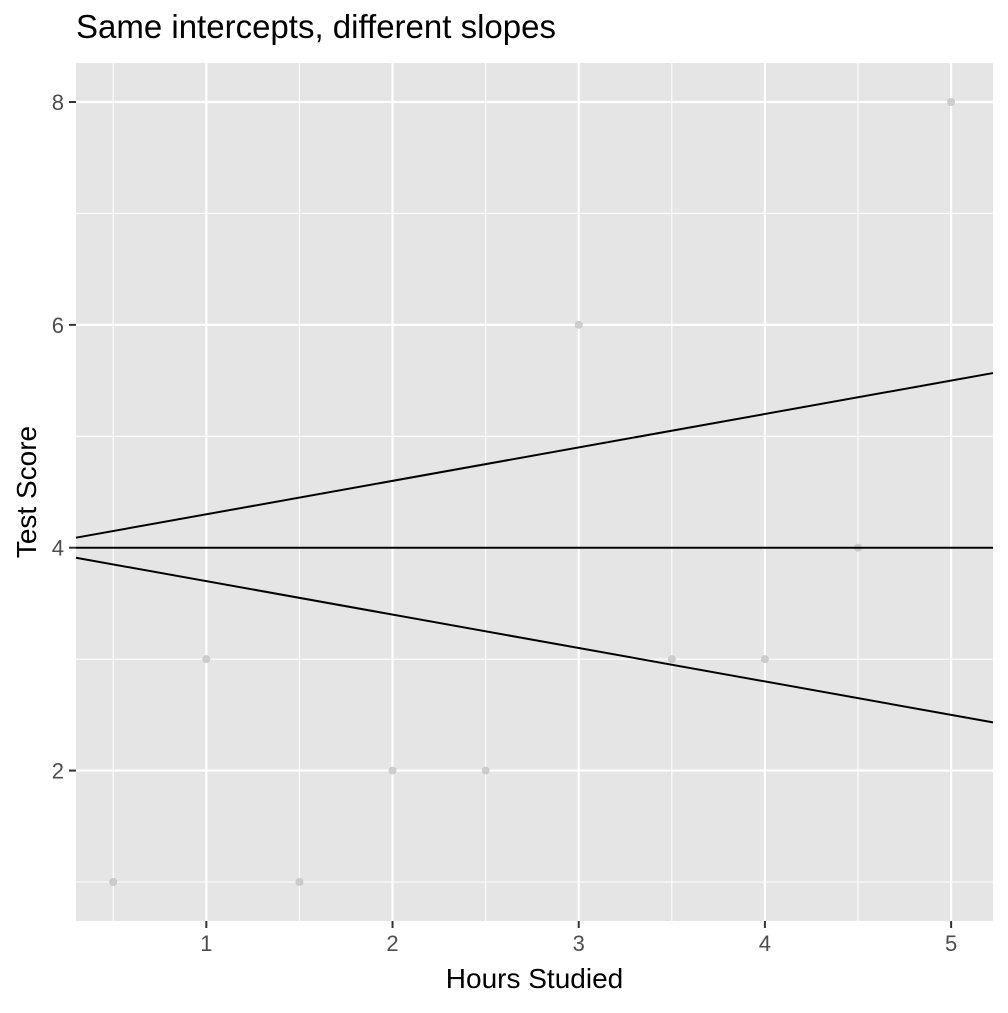  What do you see at coordinates (26, 492) in the screenshot?
I see `y-axis-label: Test Score` at bounding box center [26, 492].